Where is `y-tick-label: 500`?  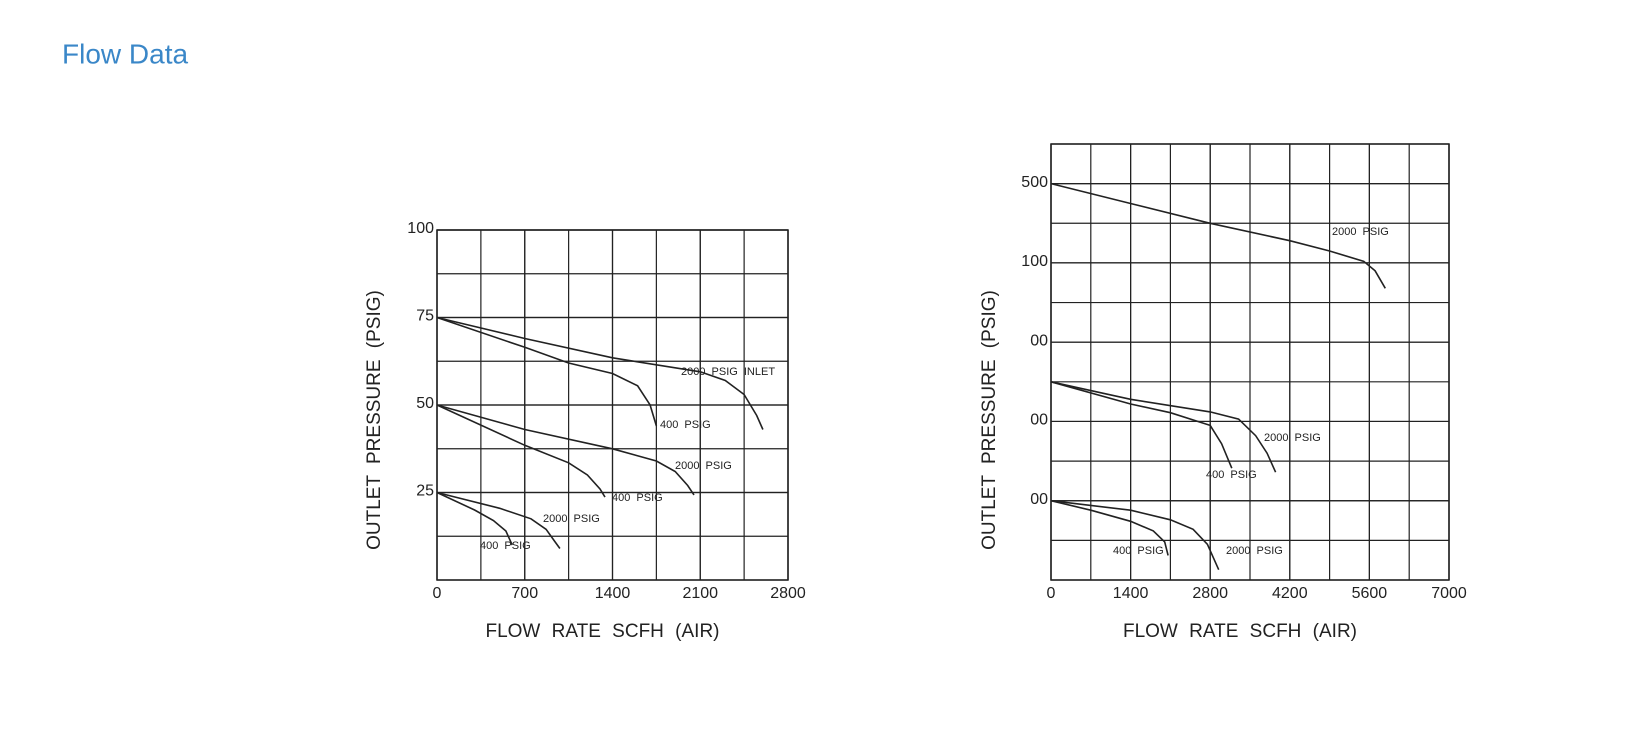
y-tick-label: 500 is located at coordinates (1034, 182).